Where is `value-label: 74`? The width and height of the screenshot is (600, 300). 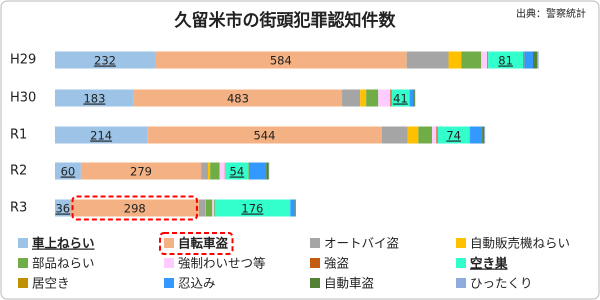
value-label: 74 is located at coordinates (453, 136).